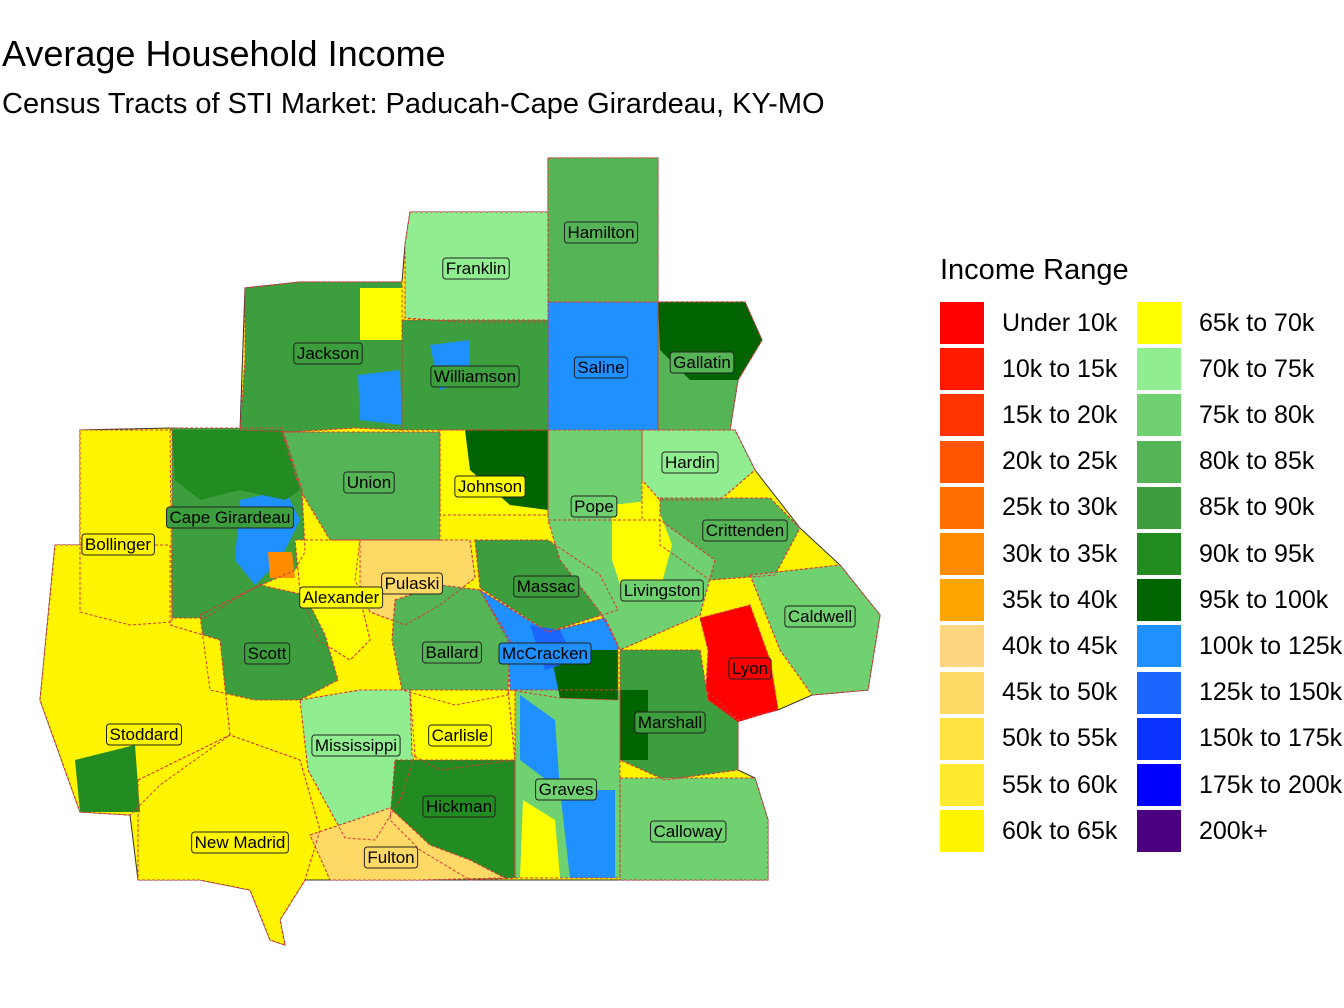  I want to click on legend-item: Under 10k, so click(1028, 323).